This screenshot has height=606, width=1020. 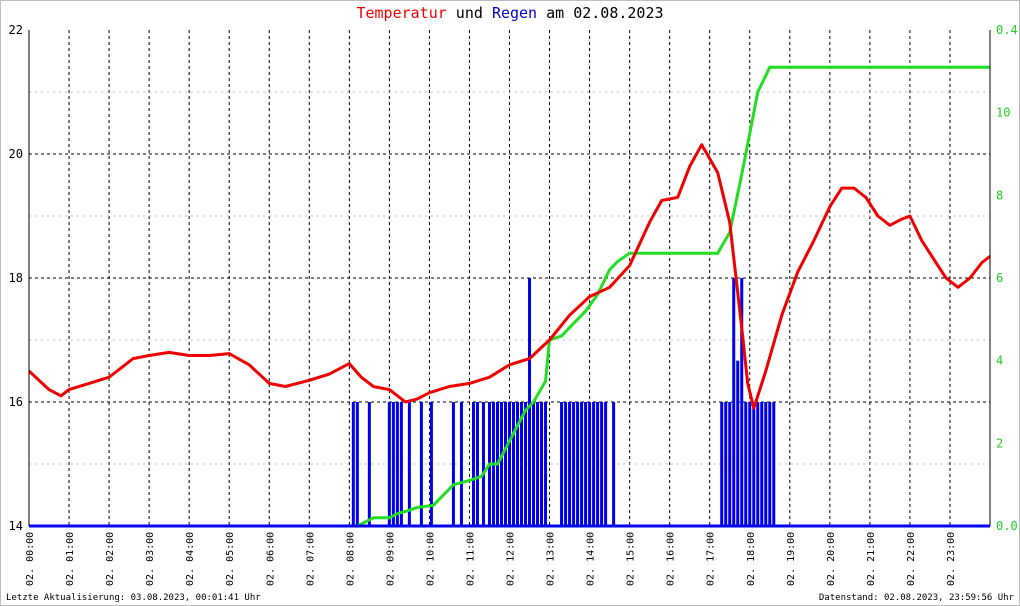 What do you see at coordinates (16, 402) in the screenshot?
I see `y-left-tick-label: 16` at bounding box center [16, 402].